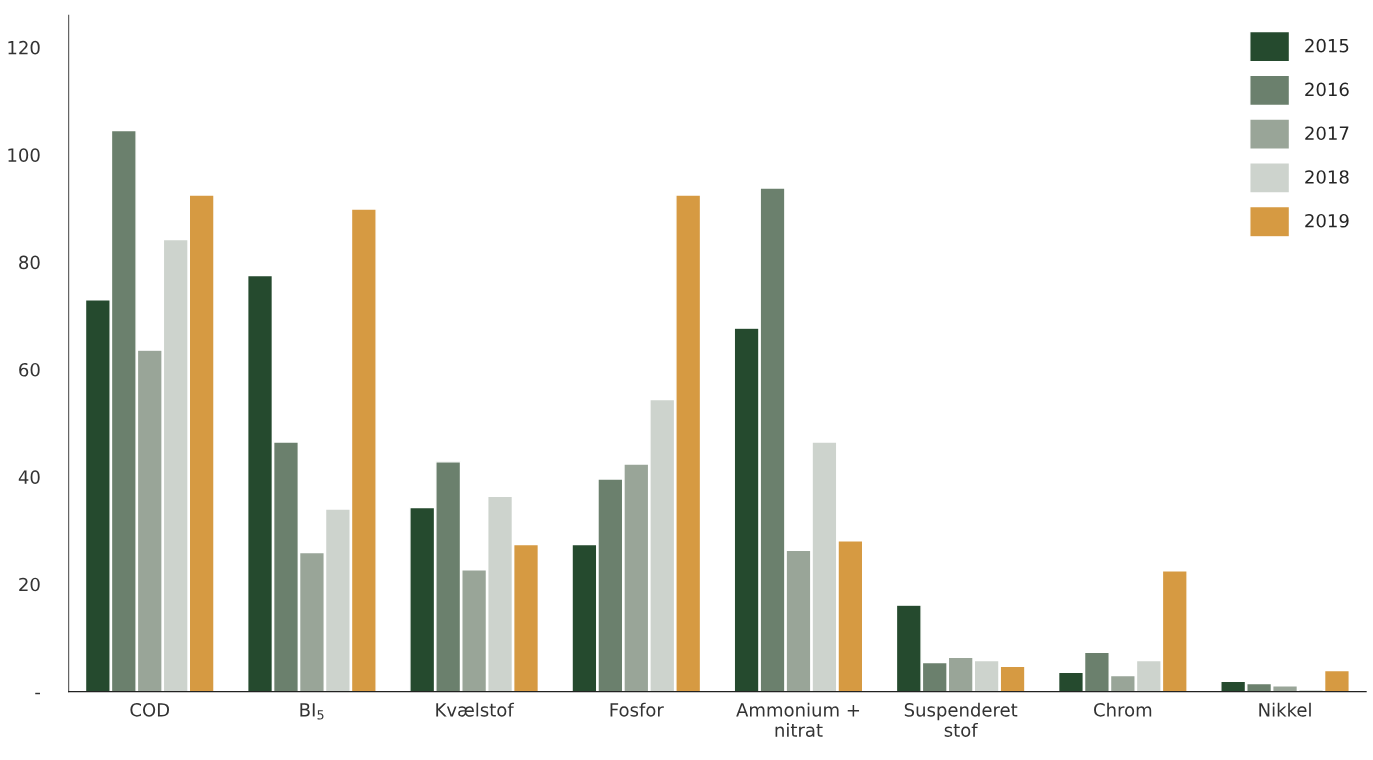  What do you see at coordinates (961, 719) in the screenshot?
I see `x-tick-label: Suspenderet stof` at bounding box center [961, 719].